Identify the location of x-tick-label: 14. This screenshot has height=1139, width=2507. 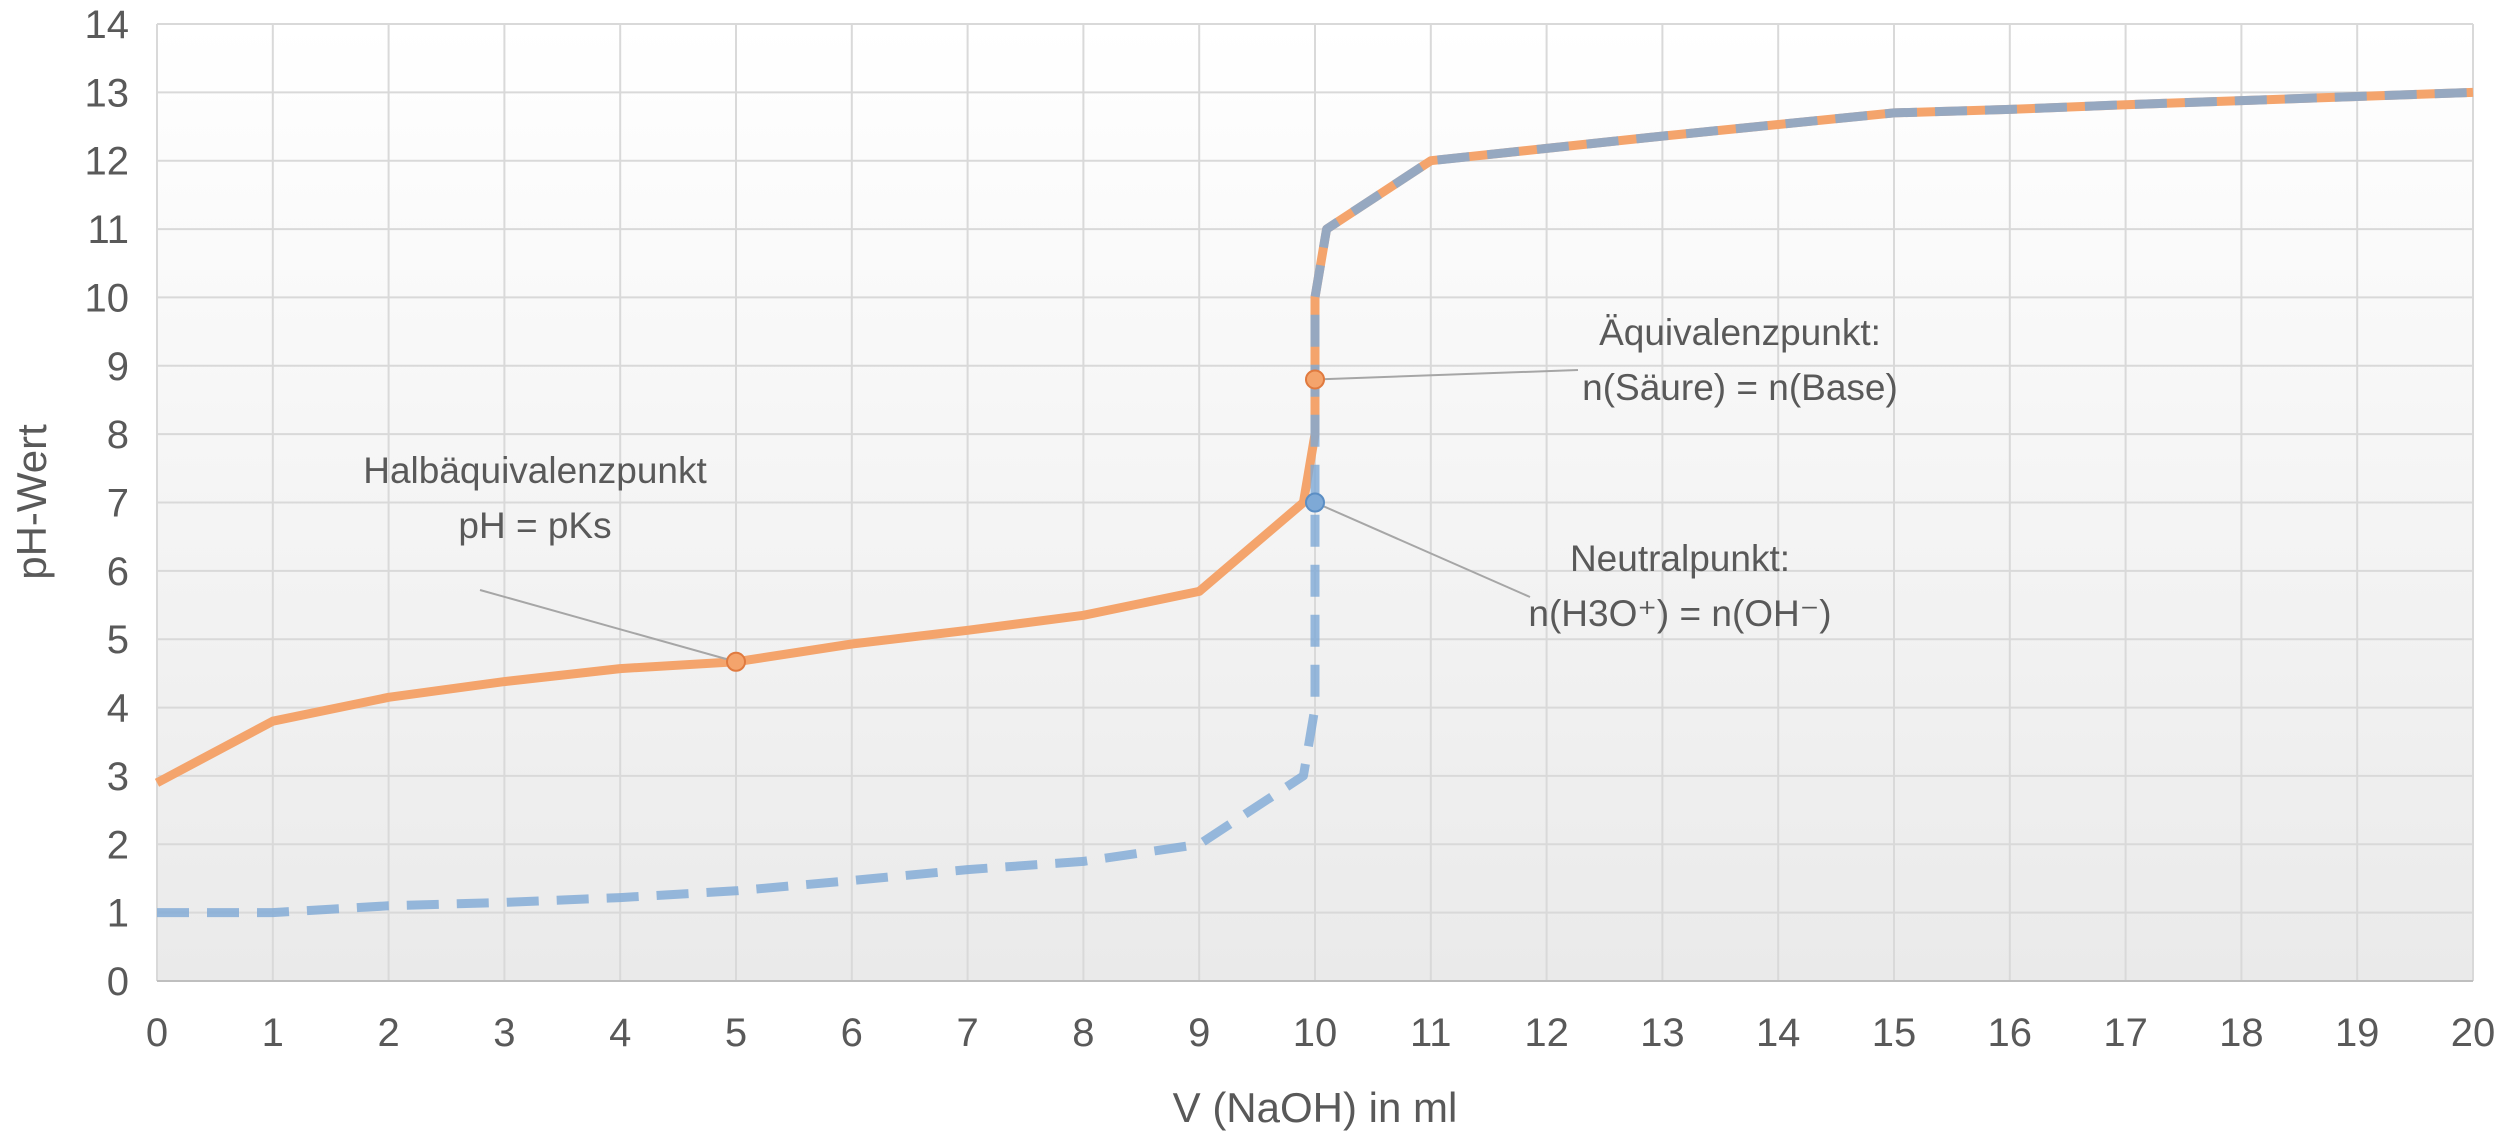
(1778, 1033).